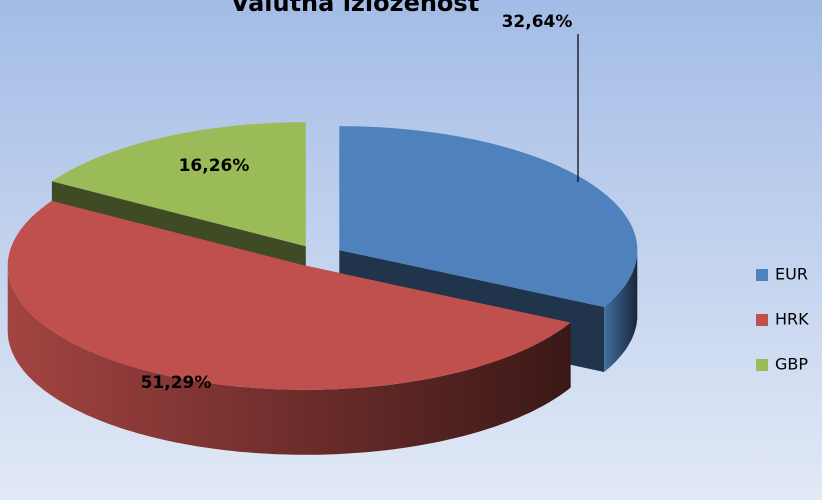  Describe the element at coordinates (355, 8) in the screenshot. I see `chart-title: Valutna izloženost` at that location.